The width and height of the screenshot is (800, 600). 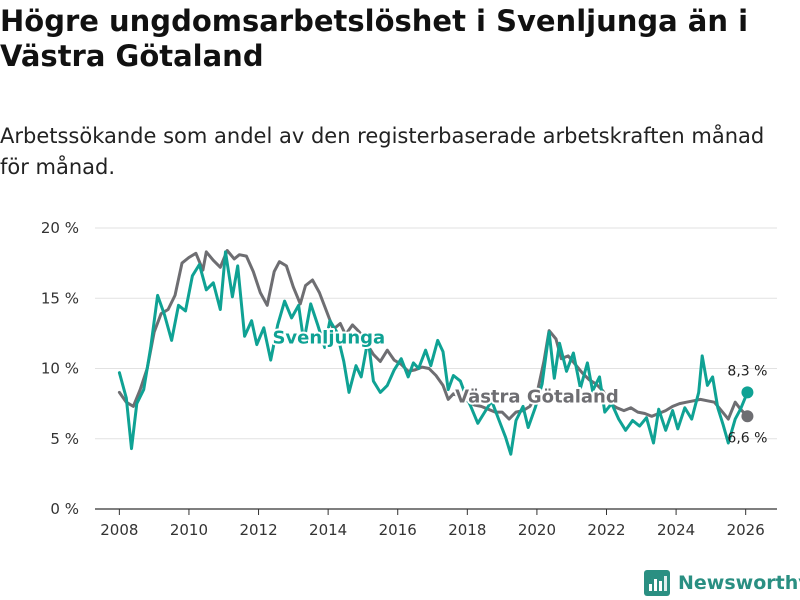 What do you see at coordinates (537, 530) in the screenshot?
I see `x-tick-label: 2020` at bounding box center [537, 530].